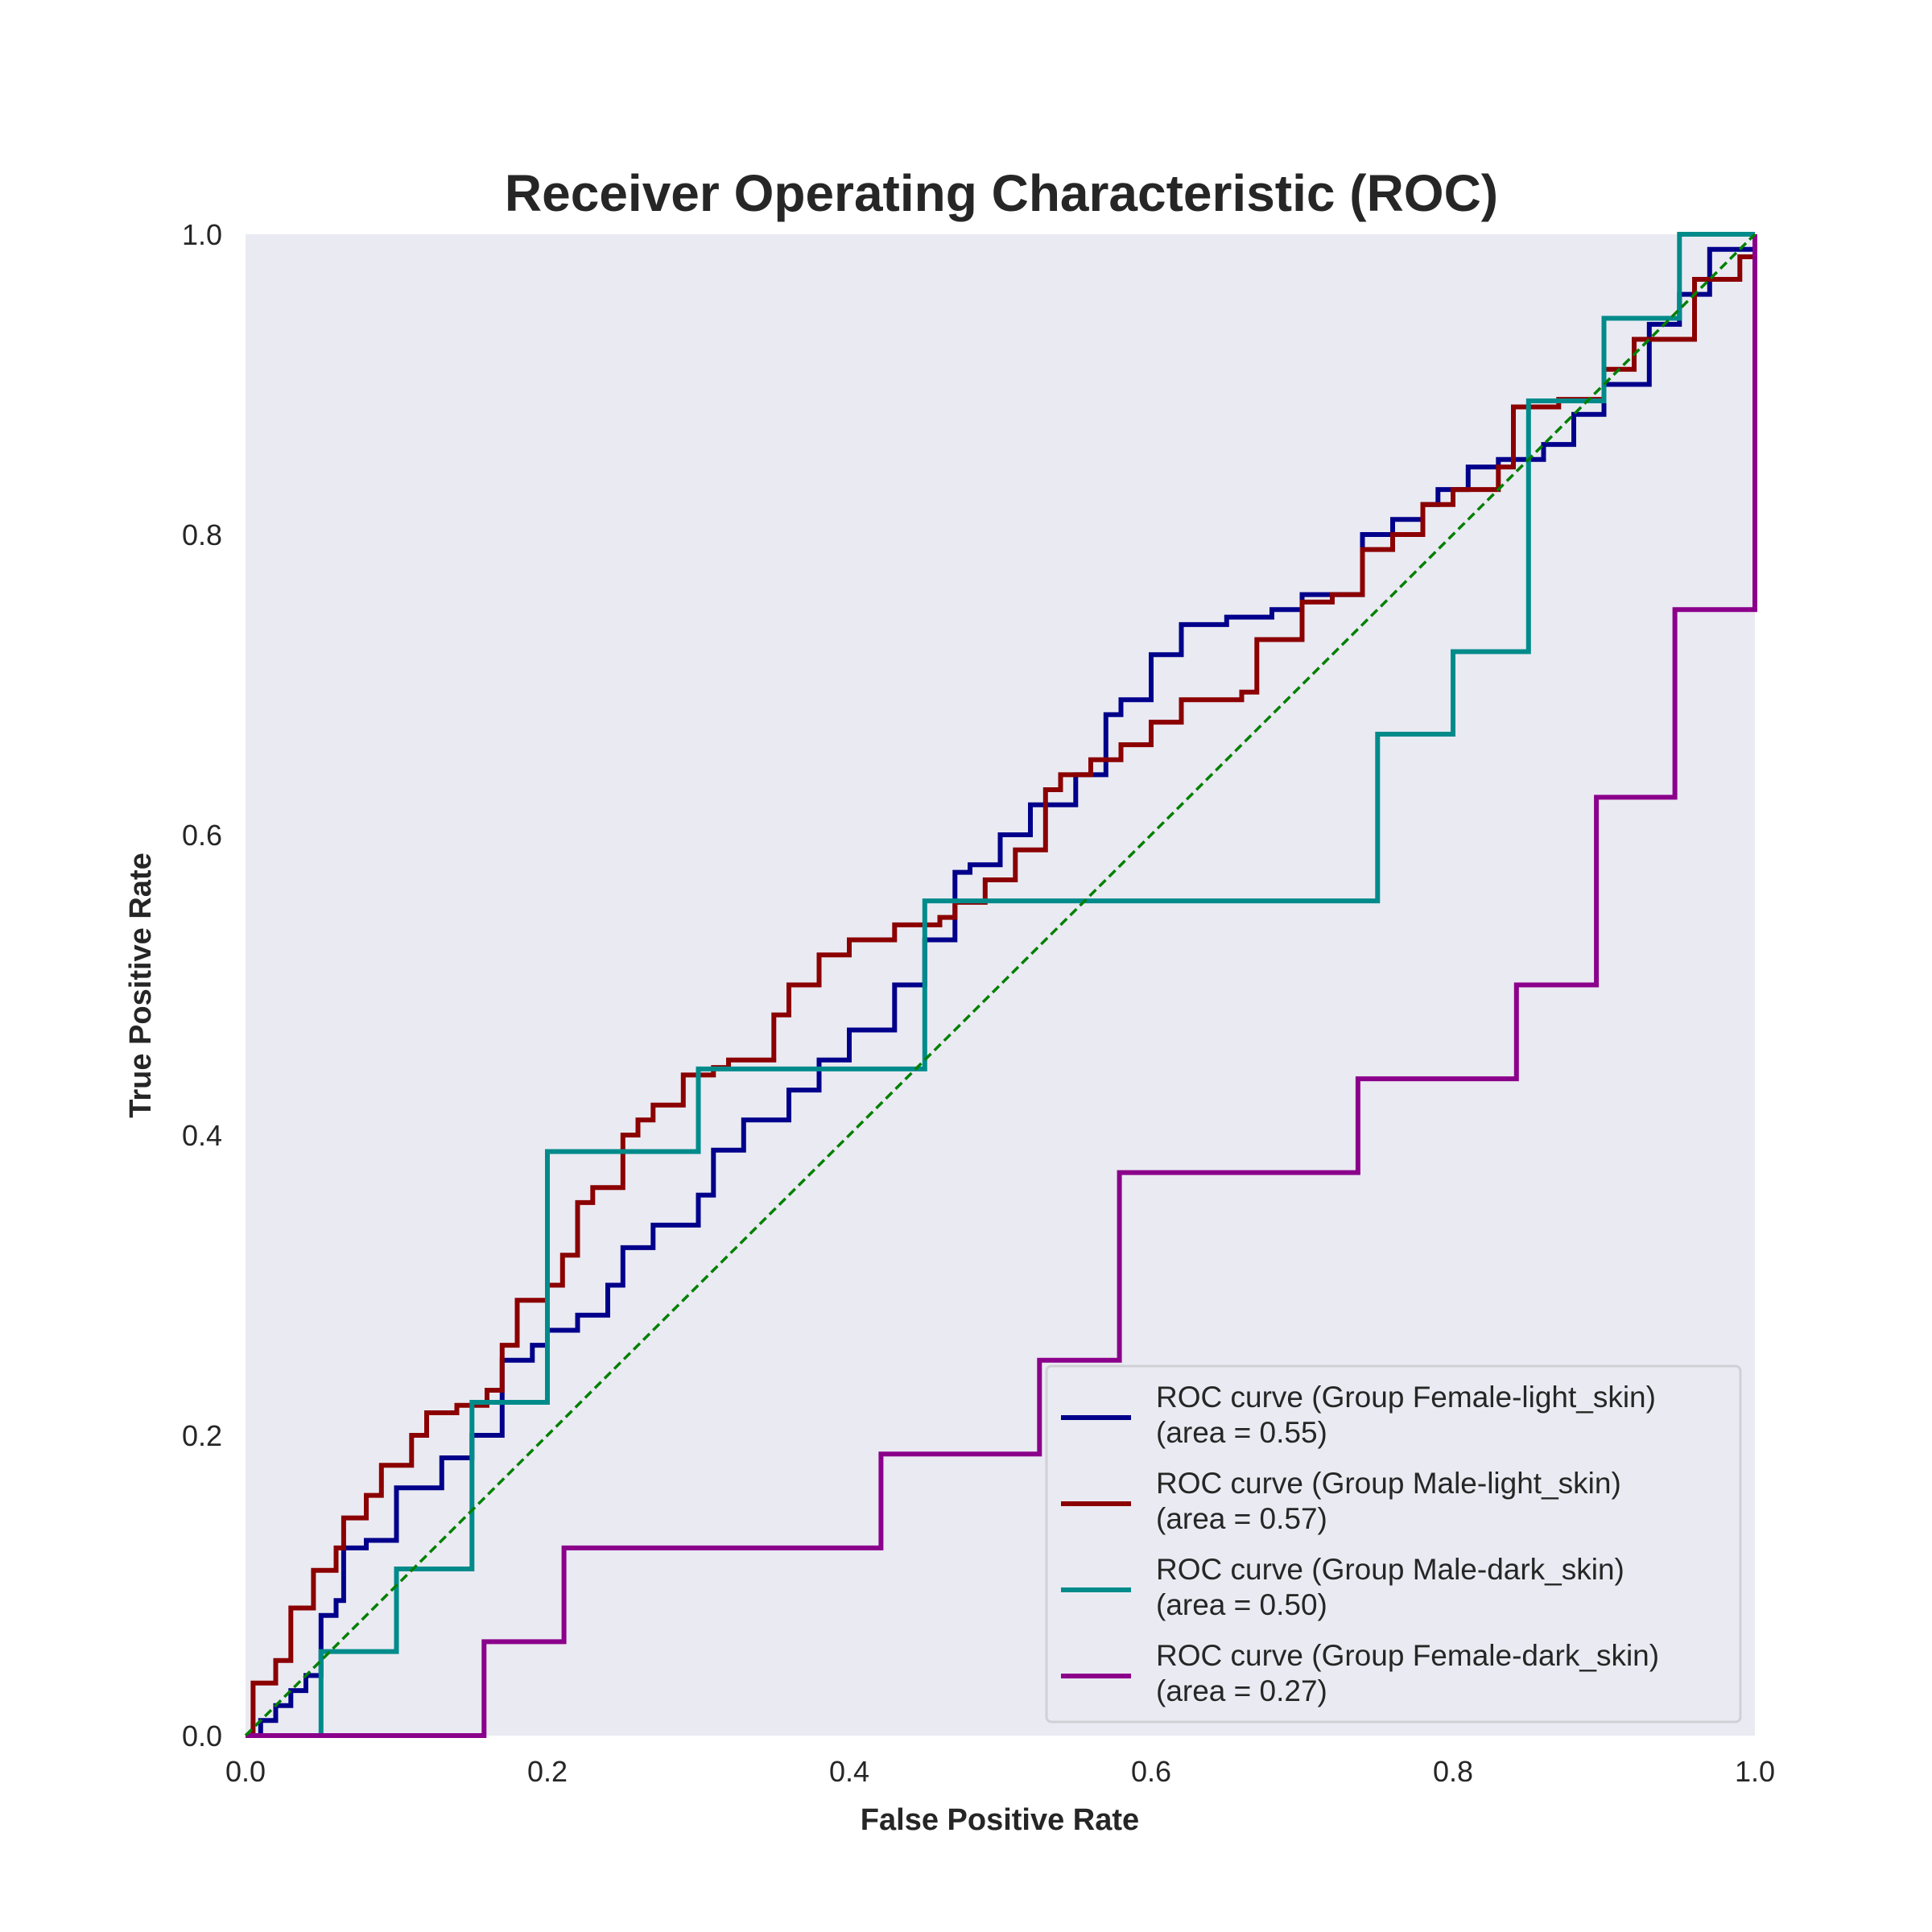 This screenshot has height=1932, width=1932. What do you see at coordinates (1390, 1569) in the screenshot?
I see `legend-entry-name: ROC curve (Group Male-dark_skin)` at bounding box center [1390, 1569].